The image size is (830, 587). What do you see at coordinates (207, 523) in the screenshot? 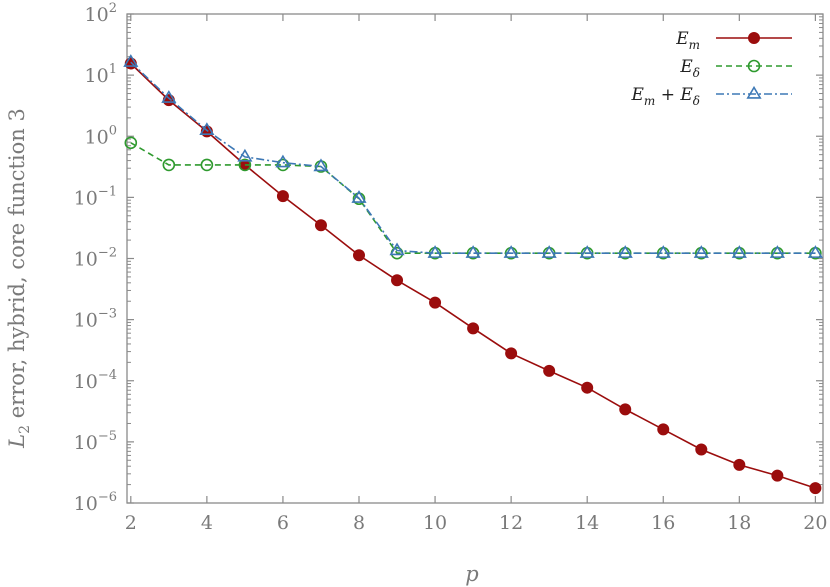
I see `x-tick-label: 4` at bounding box center [207, 523].